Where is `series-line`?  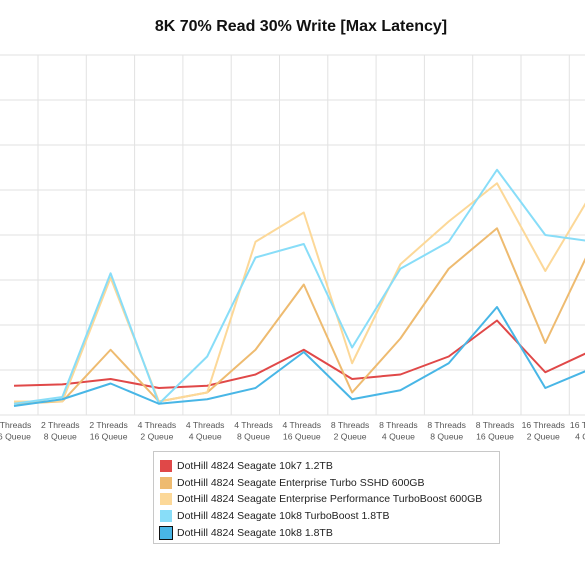 series-line is located at coordinates (299, 354).